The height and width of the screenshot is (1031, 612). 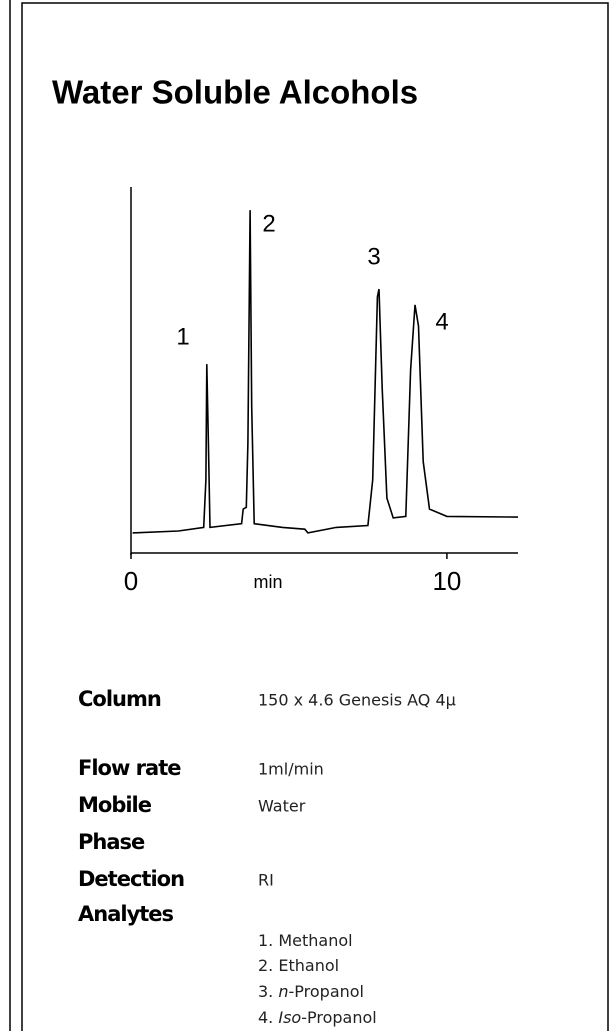 I want to click on condition-value: RI, so click(x=266, y=880).